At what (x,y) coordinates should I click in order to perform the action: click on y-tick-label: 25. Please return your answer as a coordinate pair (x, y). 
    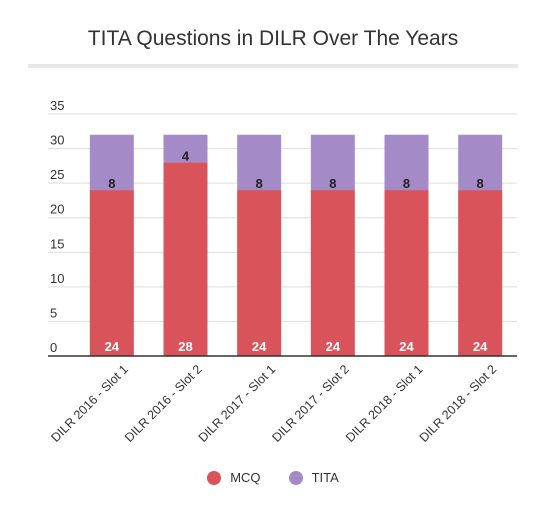
    Looking at the image, I should click on (57, 174).